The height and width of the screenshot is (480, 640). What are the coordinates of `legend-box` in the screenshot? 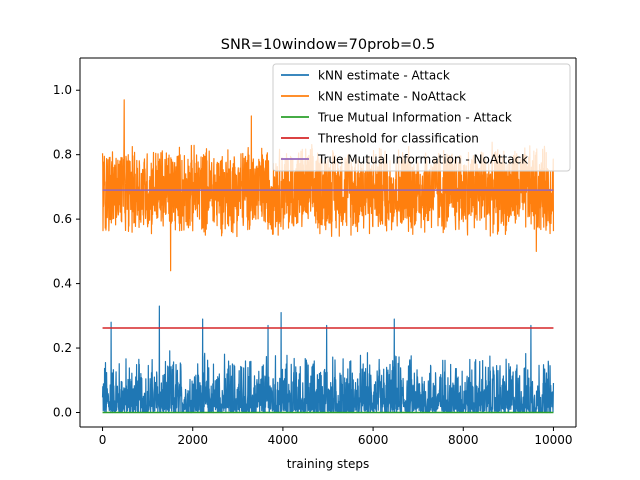 It's located at (421, 117).